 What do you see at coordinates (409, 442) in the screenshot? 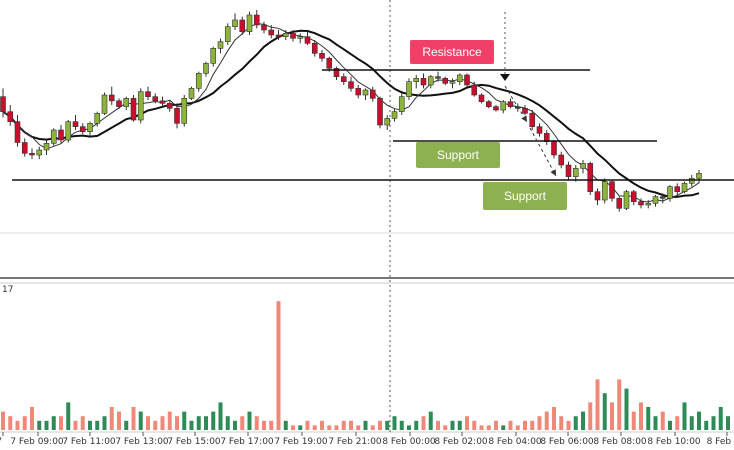
I see `x-tick-label: 8 Feb 00:00` at bounding box center [409, 442].